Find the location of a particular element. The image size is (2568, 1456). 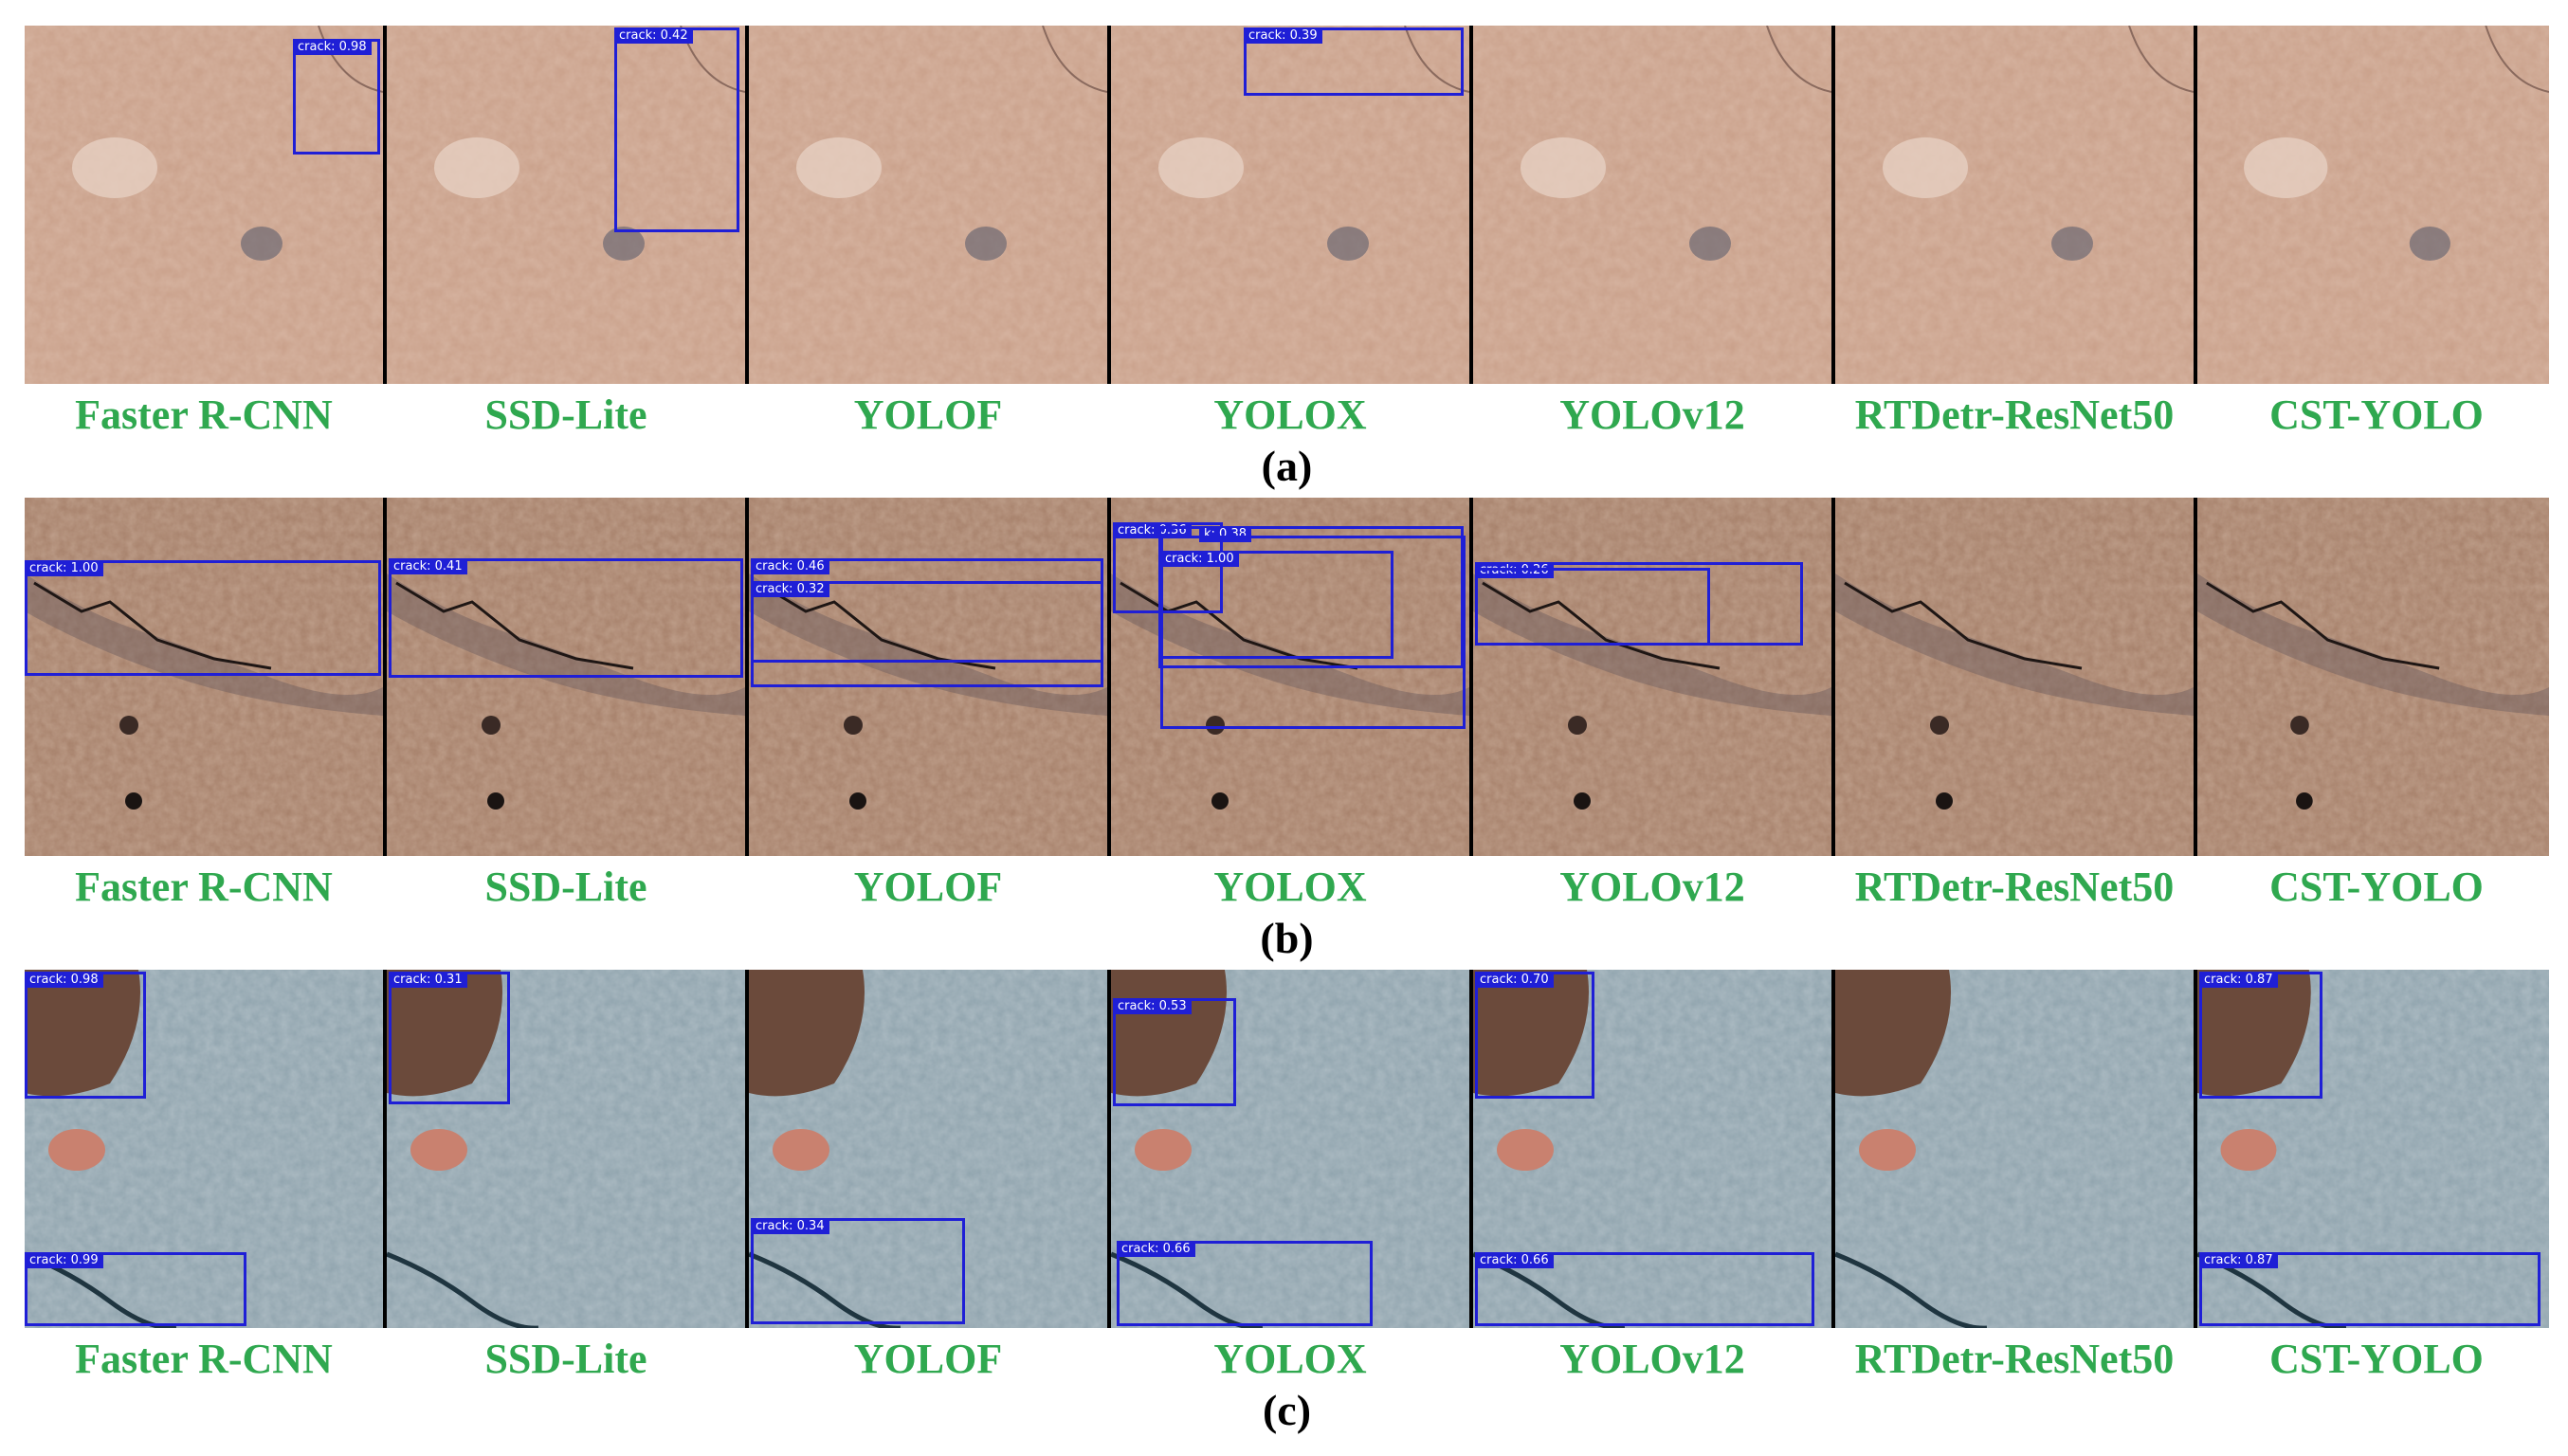

image-panel: crack: 0.98 is located at coordinates (204, 205).